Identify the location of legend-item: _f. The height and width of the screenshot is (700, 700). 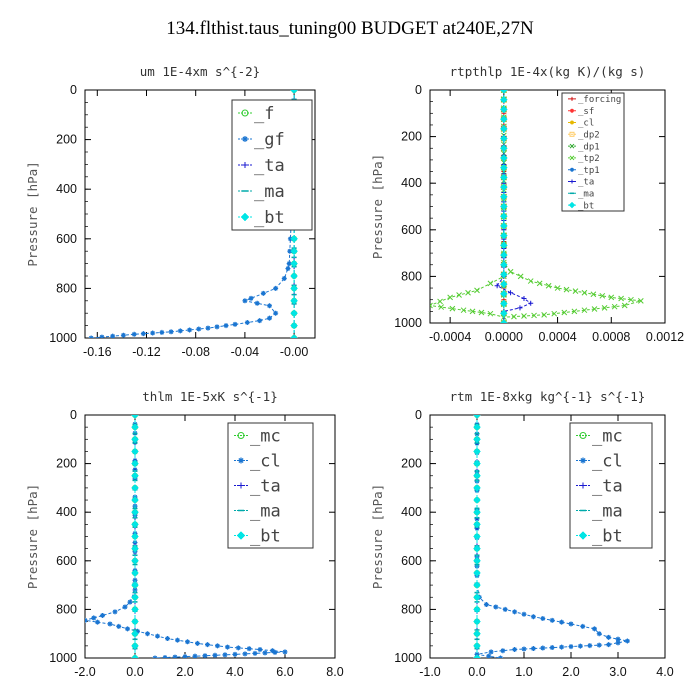
(256, 114).